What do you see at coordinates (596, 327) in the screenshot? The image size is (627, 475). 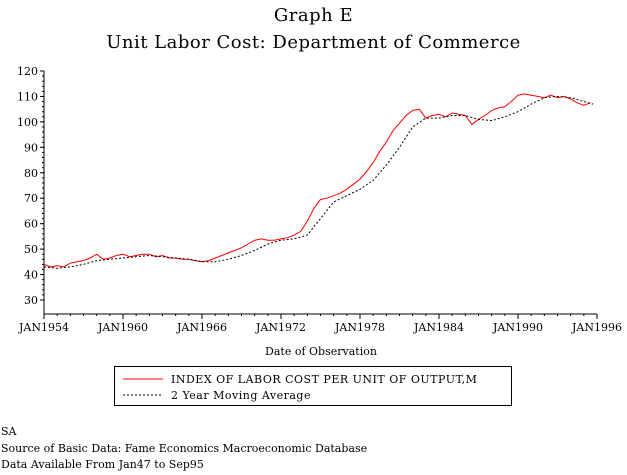 I see `x-tick-label: JAN1996` at bounding box center [596, 327].